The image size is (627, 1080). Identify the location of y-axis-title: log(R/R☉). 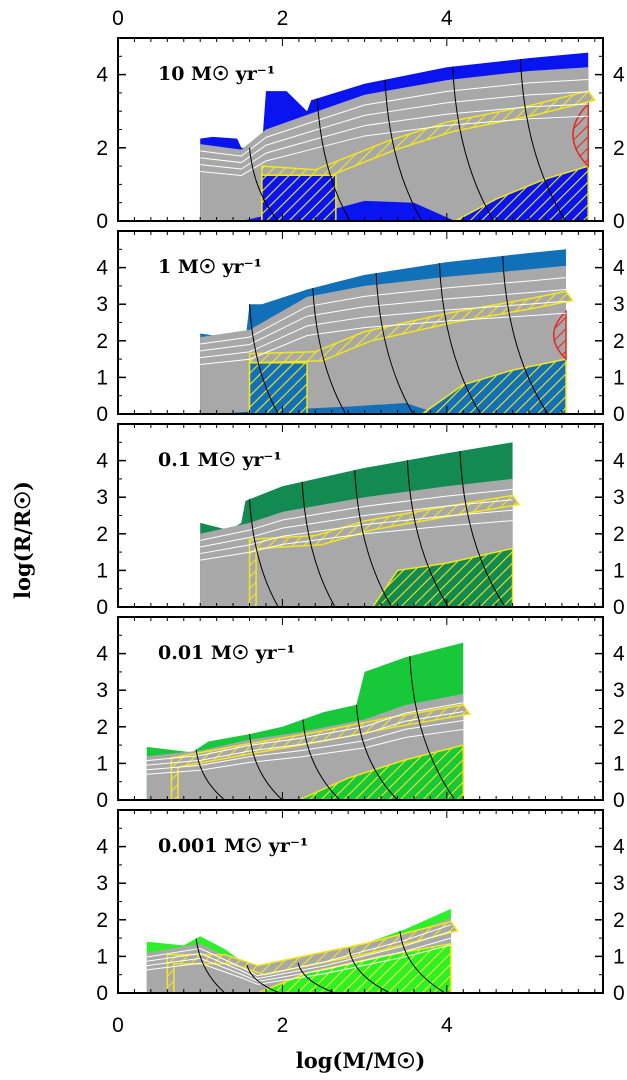
(22, 540).